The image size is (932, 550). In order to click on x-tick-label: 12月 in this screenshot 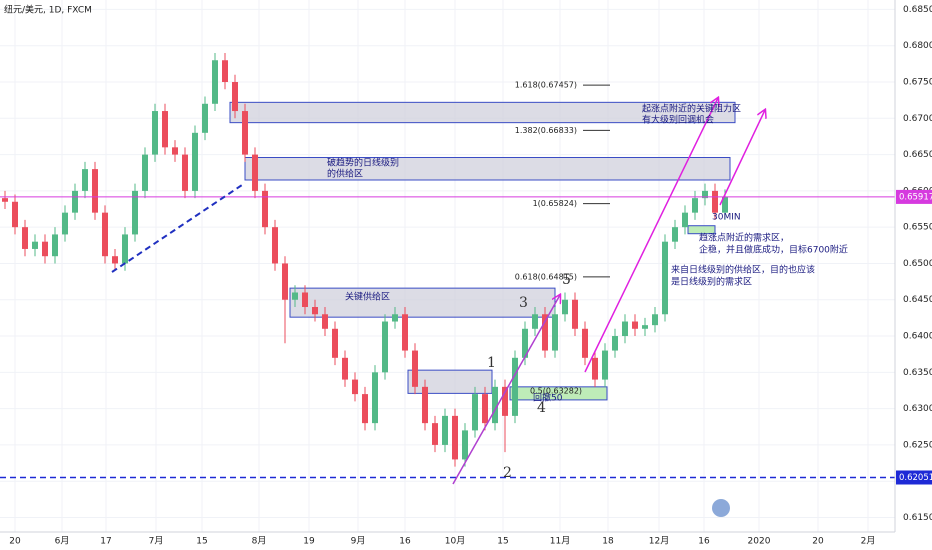, I will do `click(659, 541)`.